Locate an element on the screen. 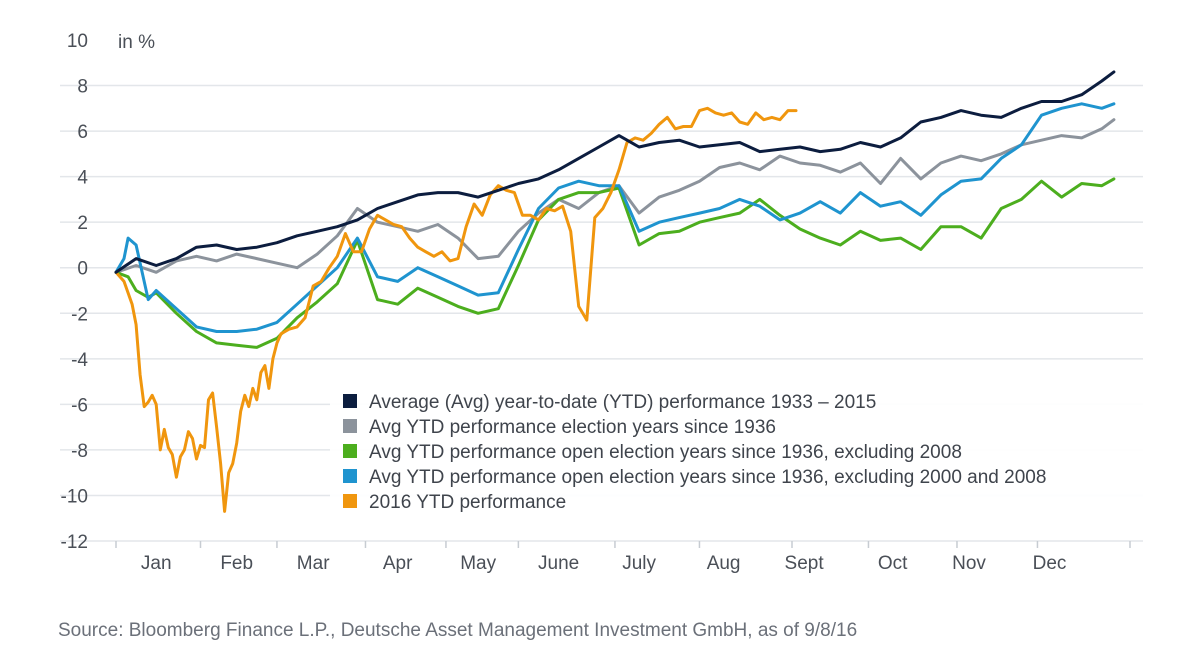 Image resolution: width=1200 pixels, height=656 pixels. y-tick-label: -12 is located at coordinates (74, 542).